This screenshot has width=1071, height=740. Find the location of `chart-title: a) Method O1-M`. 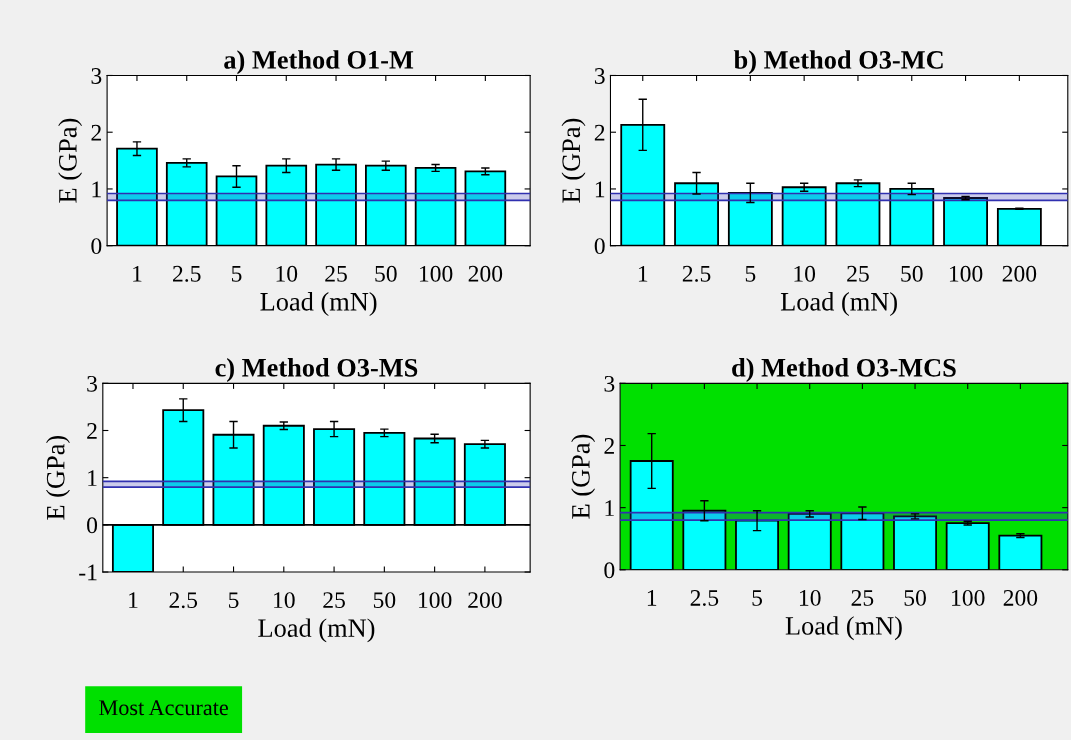

chart-title: a) Method O1-M is located at coordinates (319, 62).